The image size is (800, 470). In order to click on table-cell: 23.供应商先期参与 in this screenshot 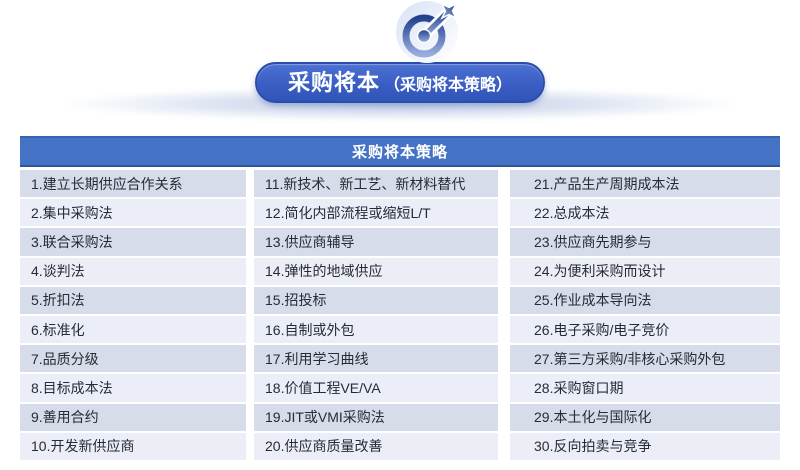, I will do `click(645, 242)`.